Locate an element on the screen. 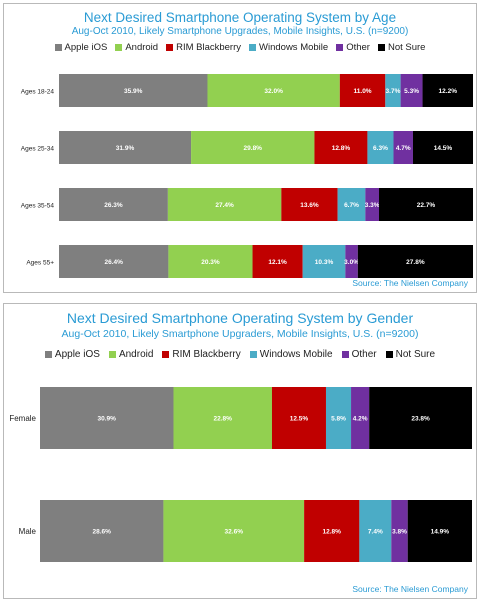 The image size is (480, 602). category-label-ages-35-54: Ages 35-54 is located at coordinates (38, 206).